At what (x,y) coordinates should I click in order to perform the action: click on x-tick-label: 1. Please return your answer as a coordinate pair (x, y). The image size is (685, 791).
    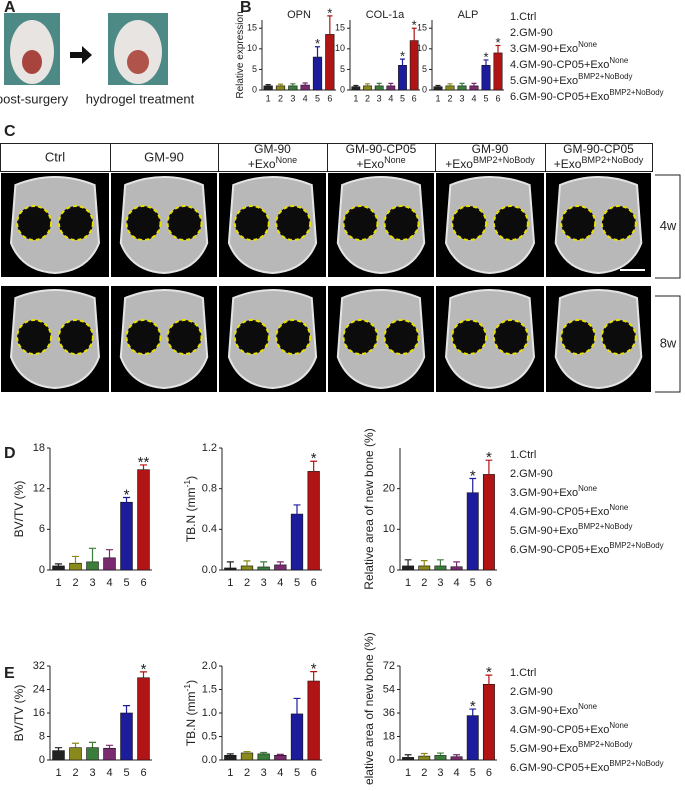
    Looking at the image, I should click on (230, 583).